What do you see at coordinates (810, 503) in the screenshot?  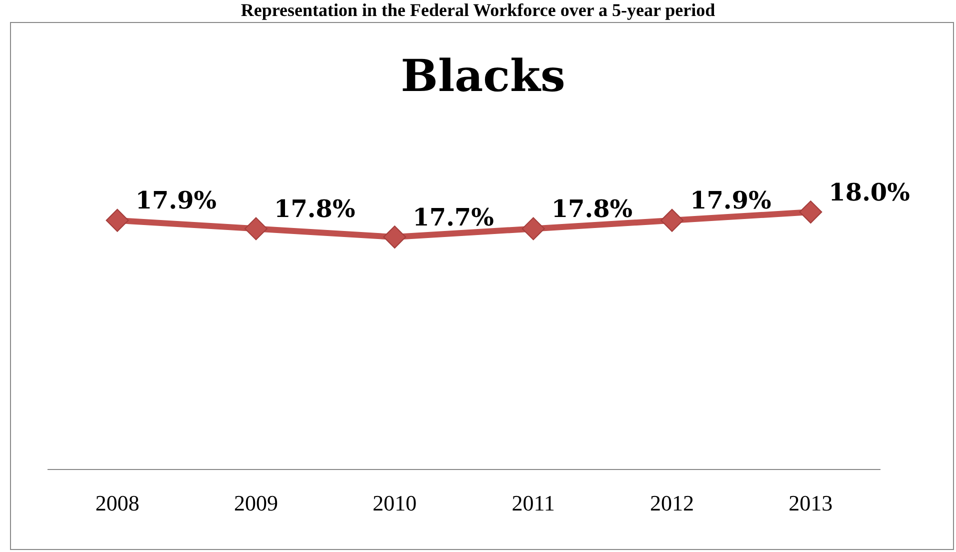 I see `x-tick-label: 2013` at bounding box center [810, 503].